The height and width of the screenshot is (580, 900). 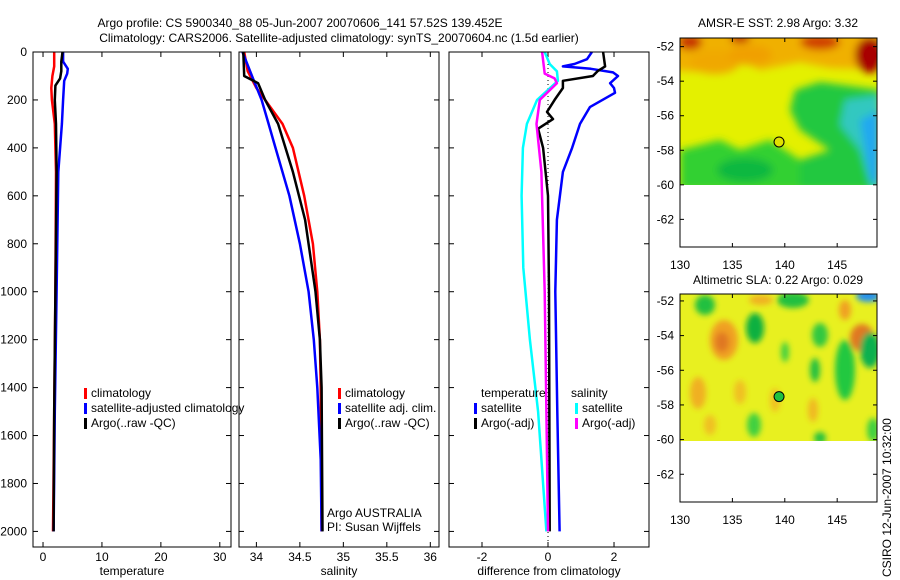 What do you see at coordinates (778, 367) in the screenshot?
I see `sla-map-field` at bounding box center [778, 367].